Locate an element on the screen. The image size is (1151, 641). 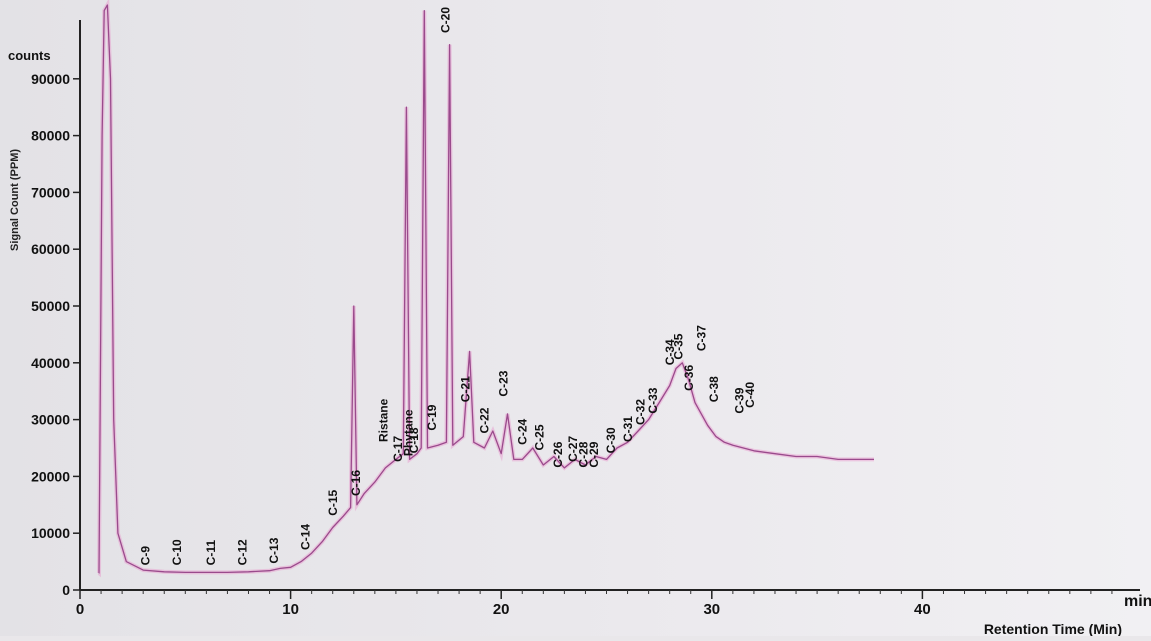
peak-label: Phytane is located at coordinates (409, 432).